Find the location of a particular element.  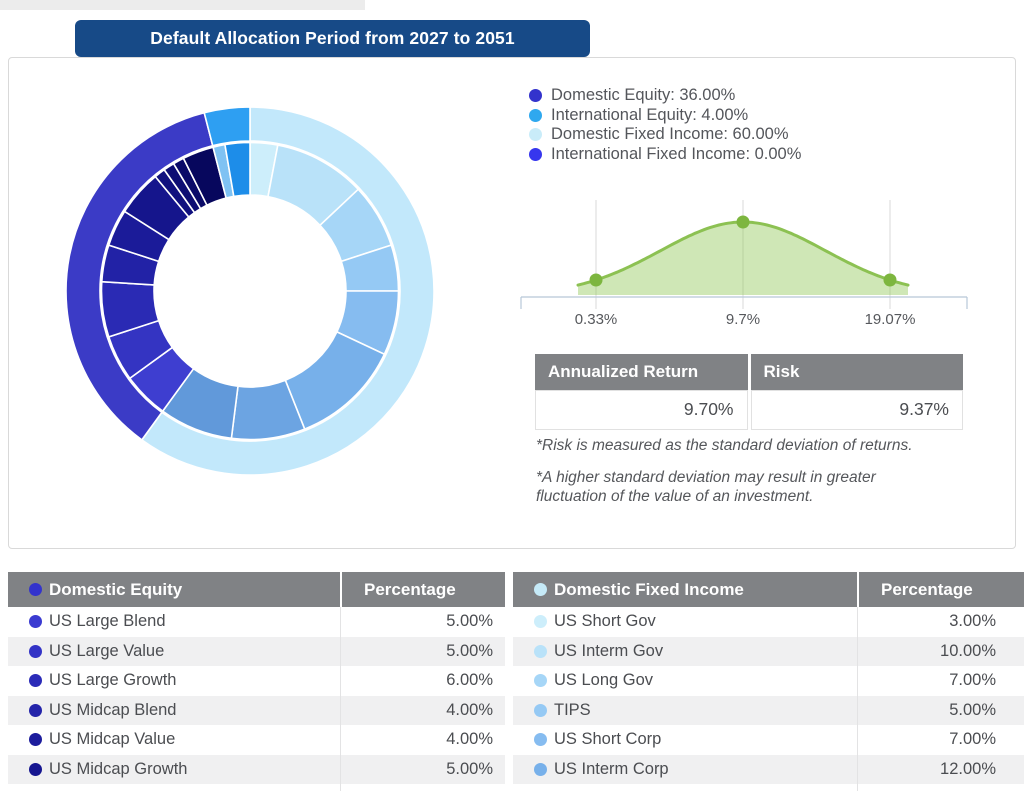

table-row: US Midcap Value 4.00% is located at coordinates (256, 740).